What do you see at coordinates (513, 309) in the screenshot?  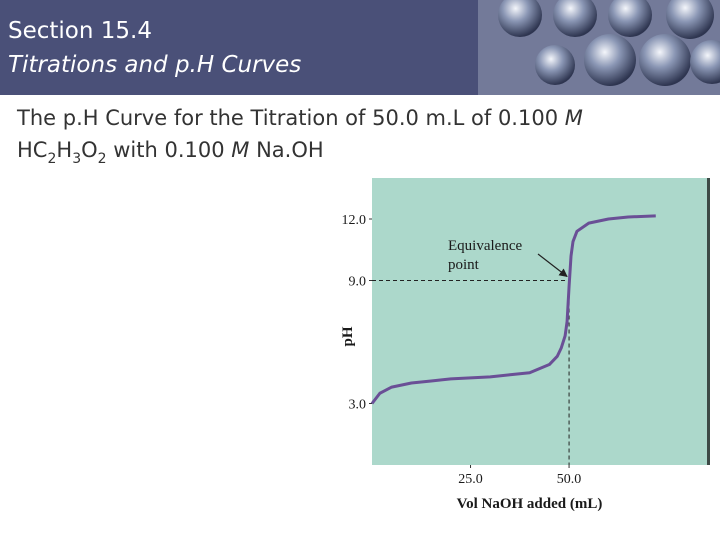 I see `ph-curve` at bounding box center [513, 309].